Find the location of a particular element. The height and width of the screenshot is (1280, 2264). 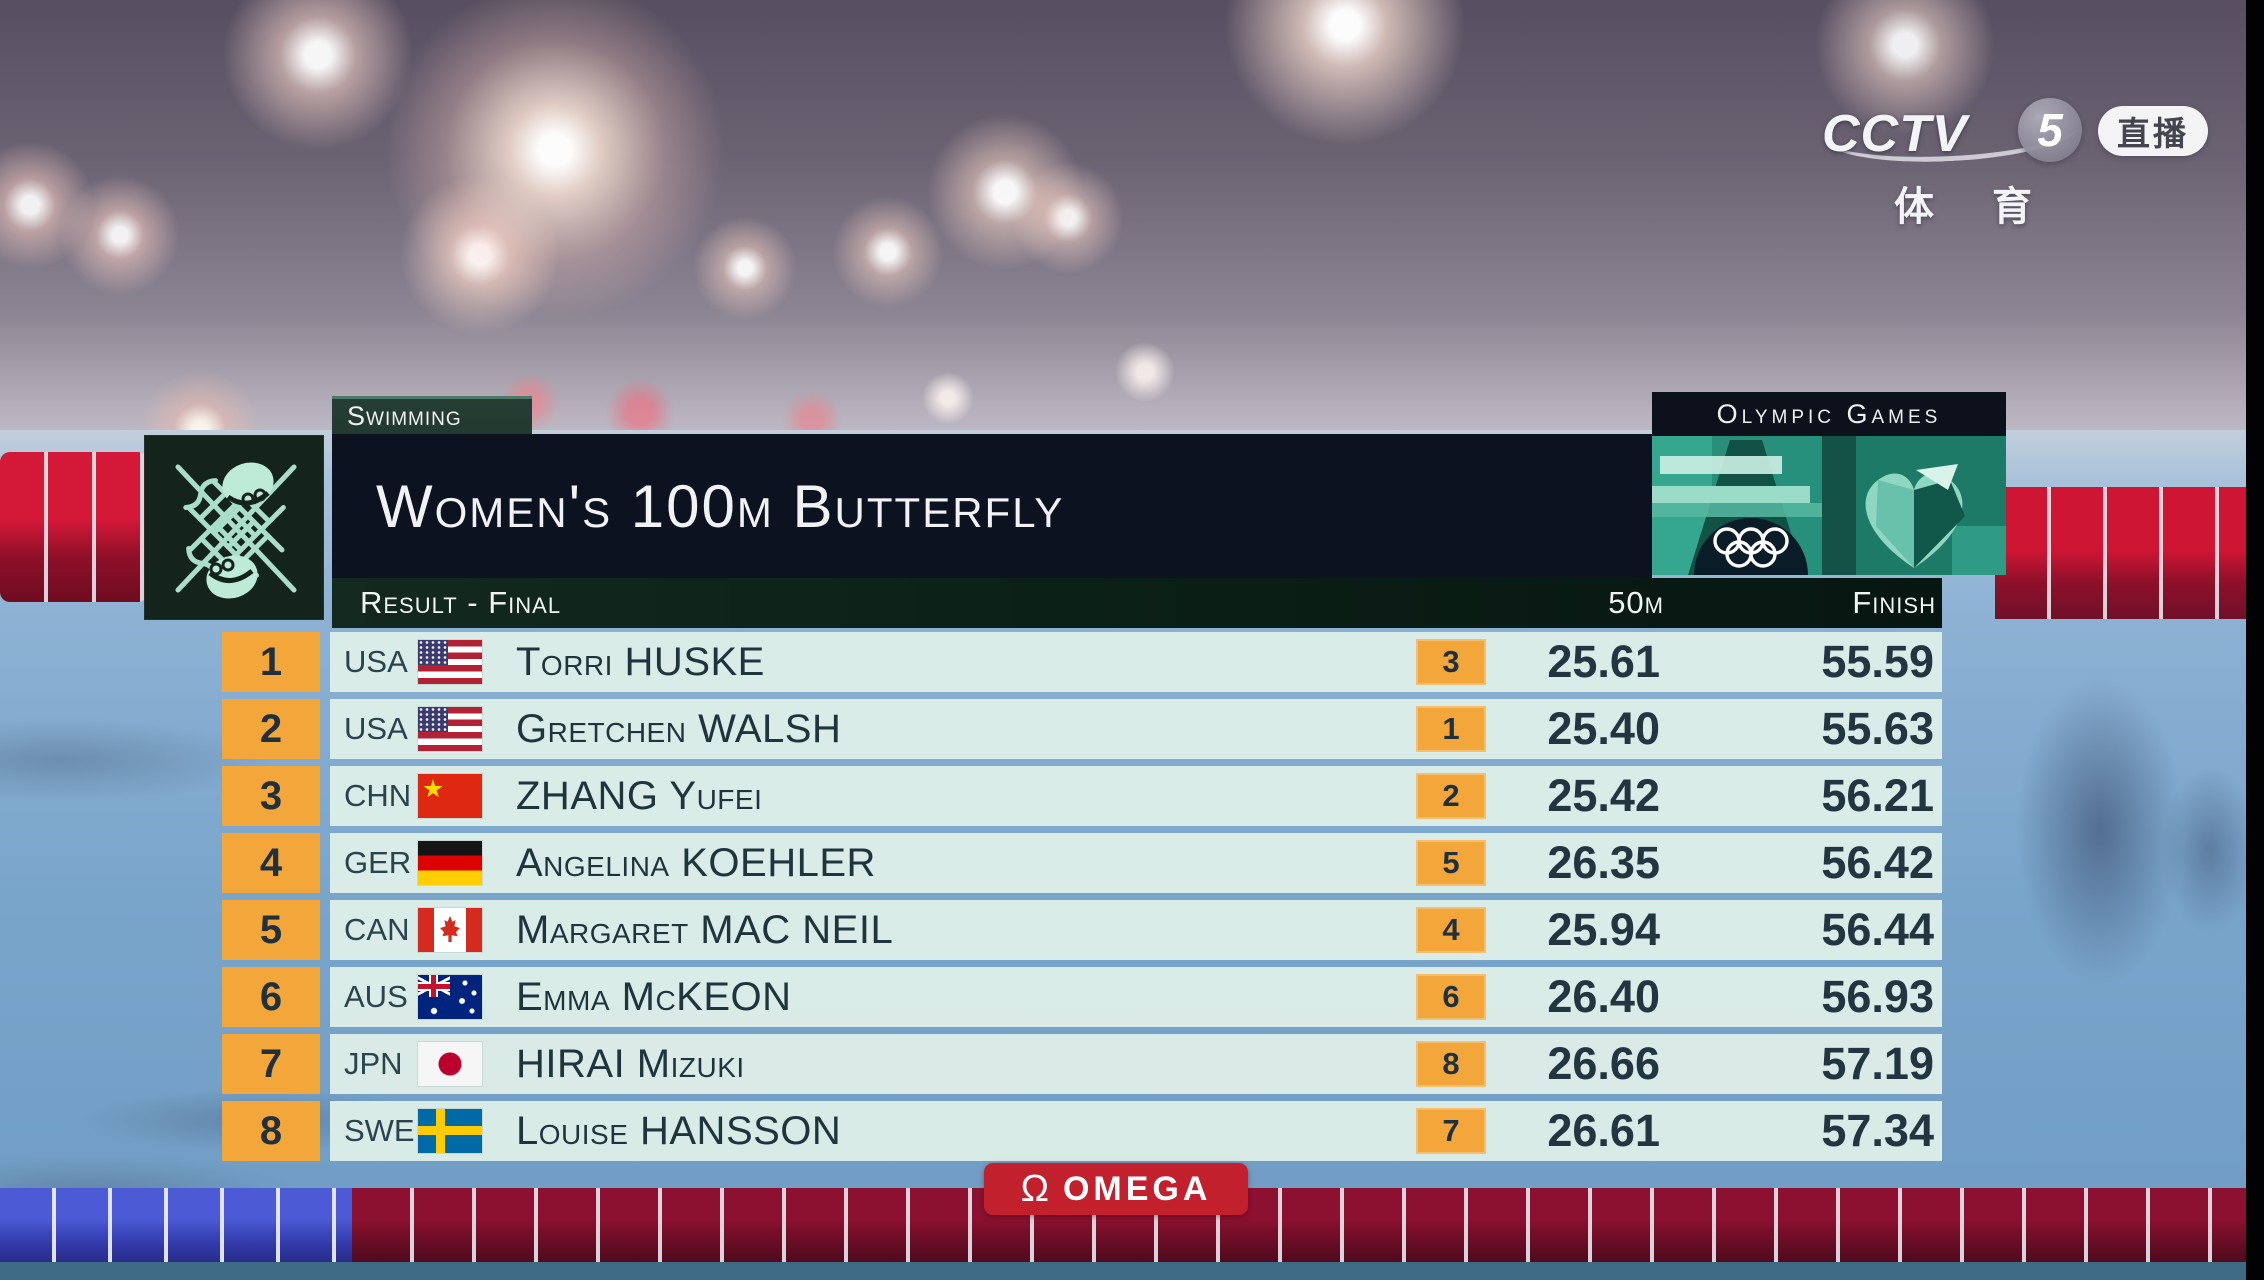

split-50m-time: 26.61 is located at coordinates (1603, 1130).